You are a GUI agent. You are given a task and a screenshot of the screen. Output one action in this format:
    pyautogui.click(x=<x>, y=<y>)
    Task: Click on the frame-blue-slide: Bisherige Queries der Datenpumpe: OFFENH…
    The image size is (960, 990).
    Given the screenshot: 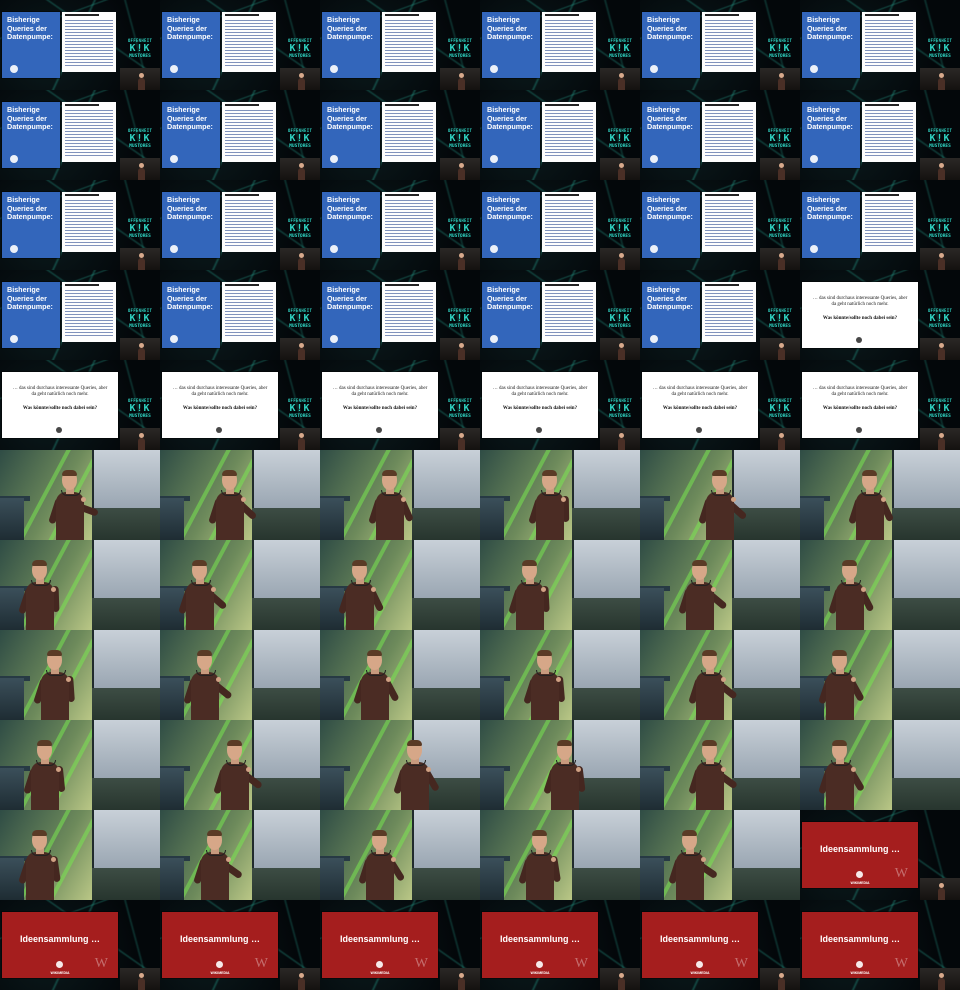 What is the action you would take?
    pyautogui.click(x=80, y=225)
    